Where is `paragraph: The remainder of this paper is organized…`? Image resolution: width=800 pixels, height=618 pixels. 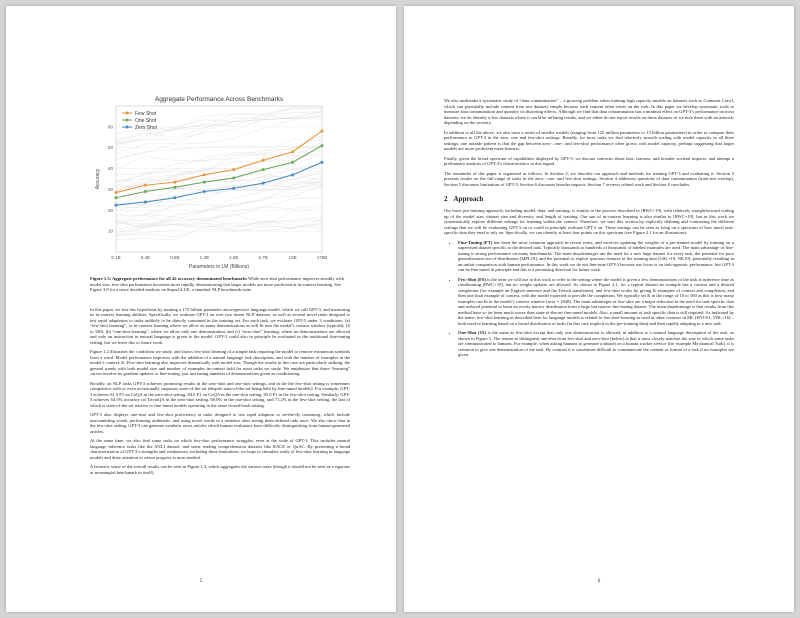
paragraph: The remainder of this paper is organized… is located at coordinates (589, 178).